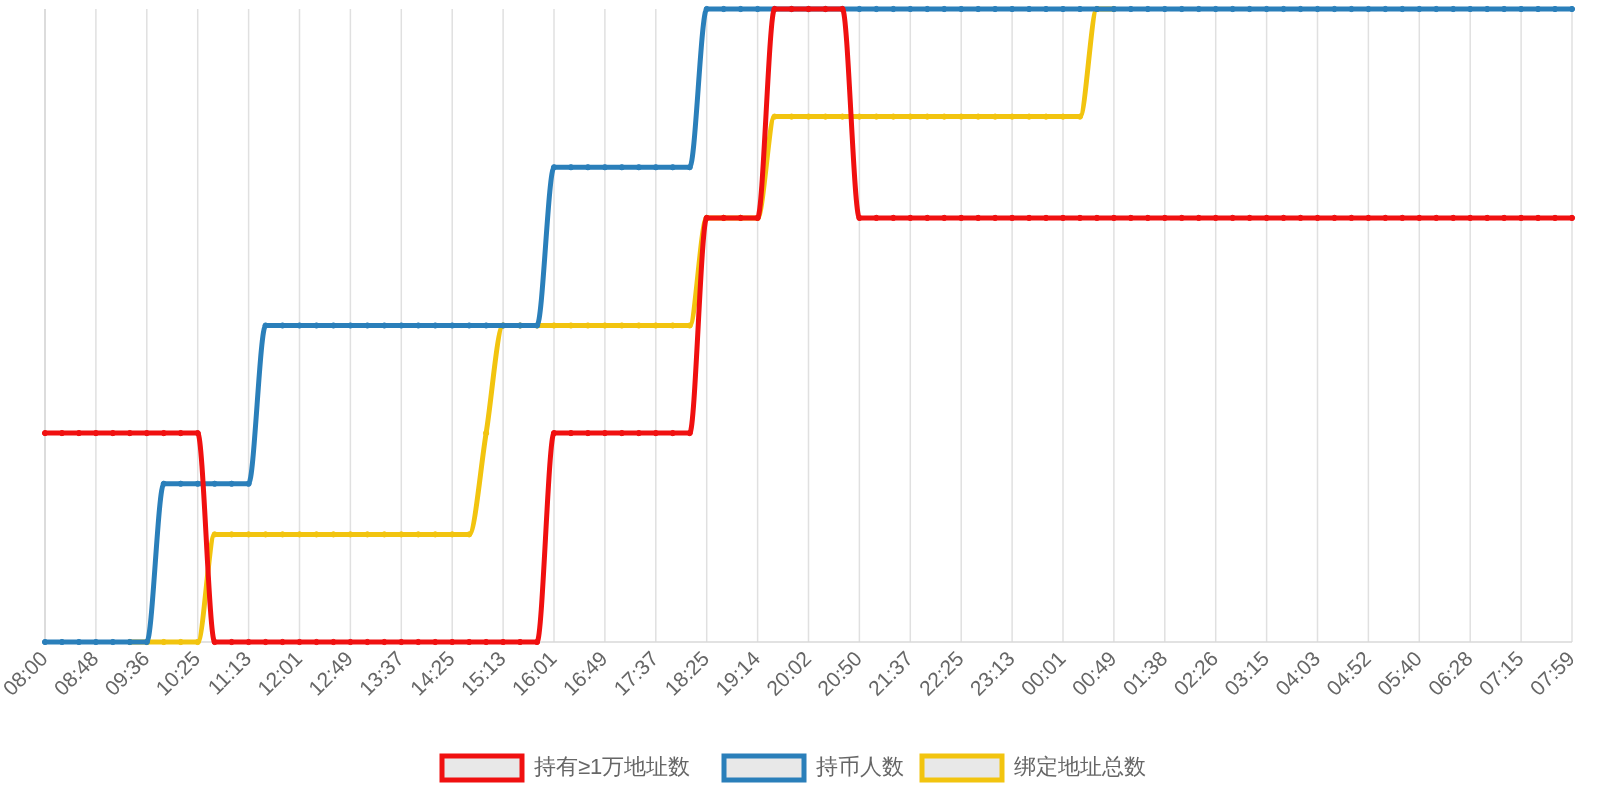 The width and height of the screenshot is (1600, 800). What do you see at coordinates (1080, 766) in the screenshot?
I see `legend-label: 绑定地址总数` at bounding box center [1080, 766].